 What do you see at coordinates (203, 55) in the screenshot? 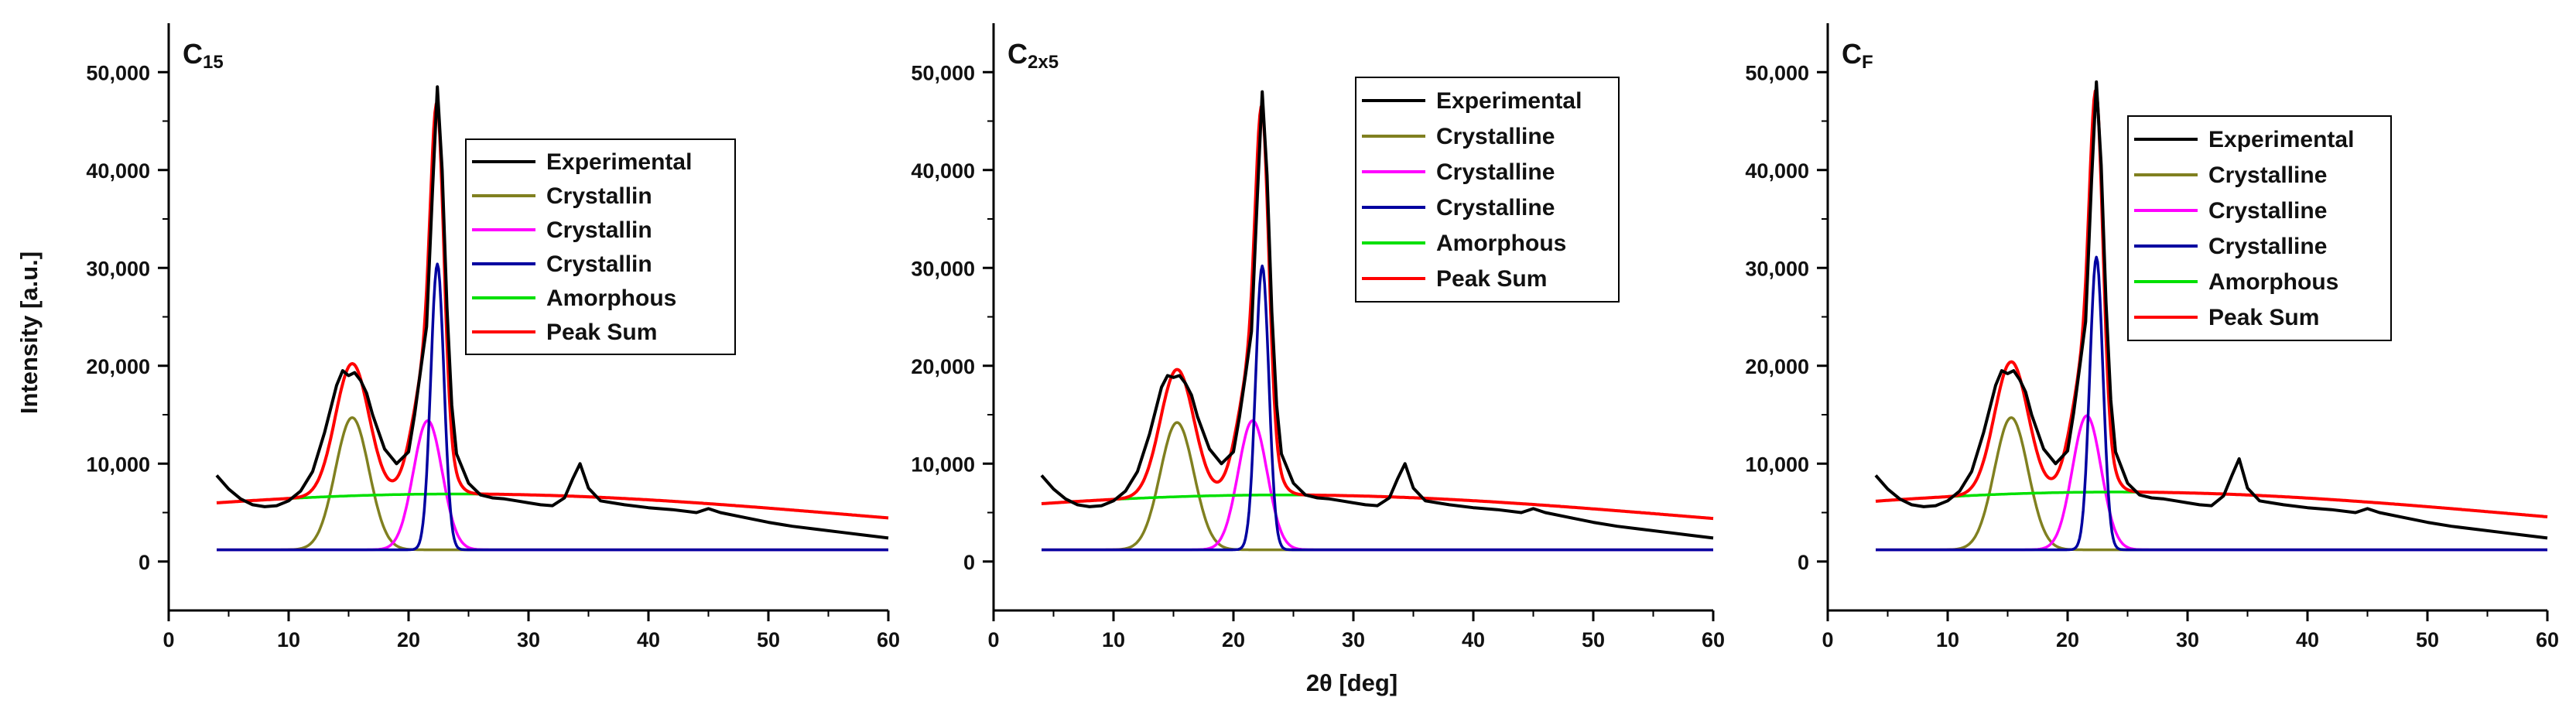
I see `panel-label: C15` at bounding box center [203, 55].